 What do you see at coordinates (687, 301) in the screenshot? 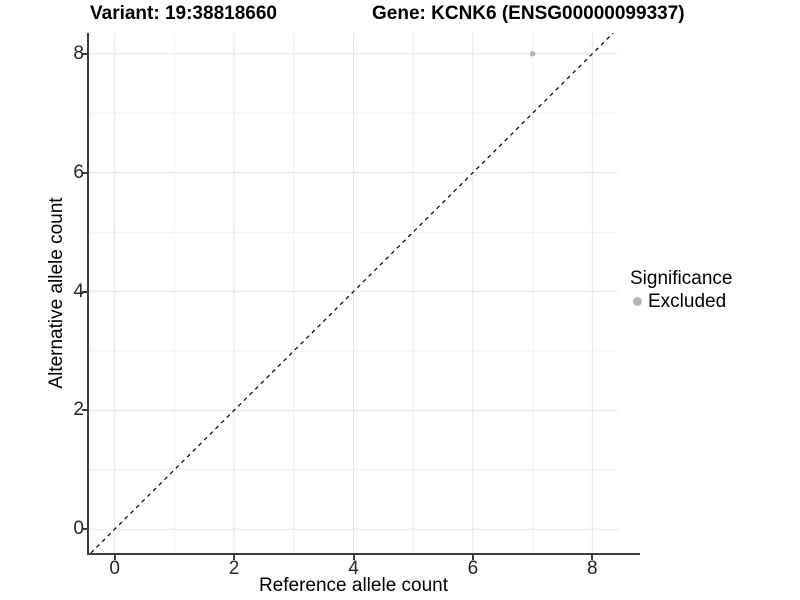
I see `legend-item-label: Excluded` at bounding box center [687, 301].